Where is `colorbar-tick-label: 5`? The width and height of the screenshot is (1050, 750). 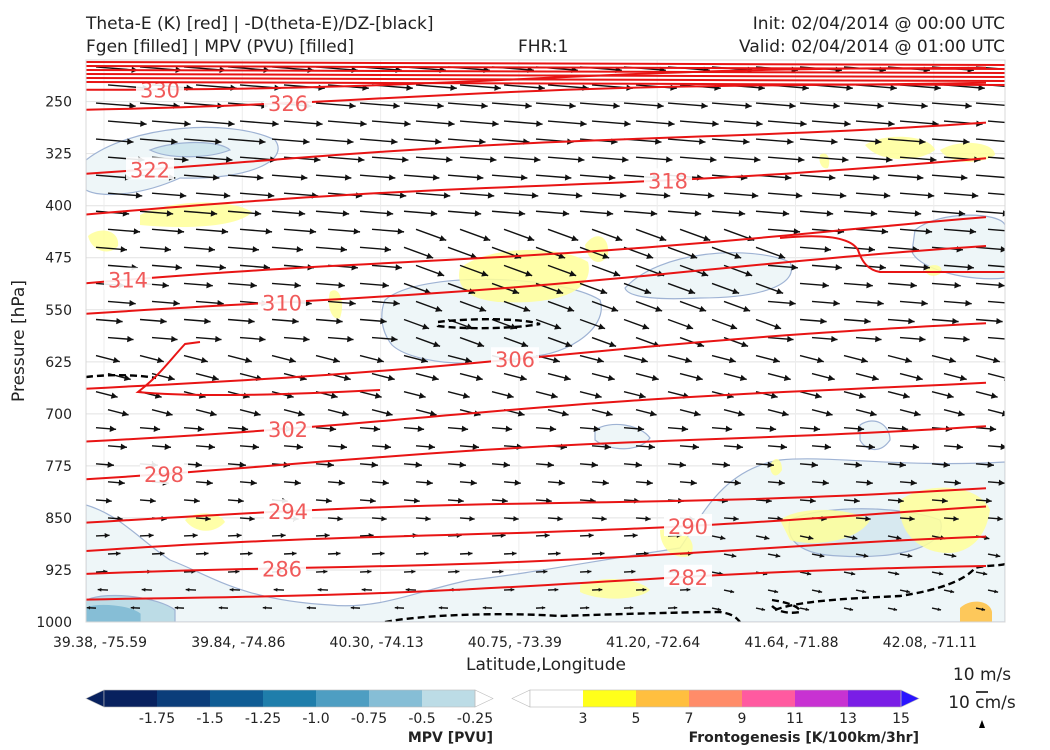 colorbar-tick-label: 5 is located at coordinates (636, 719).